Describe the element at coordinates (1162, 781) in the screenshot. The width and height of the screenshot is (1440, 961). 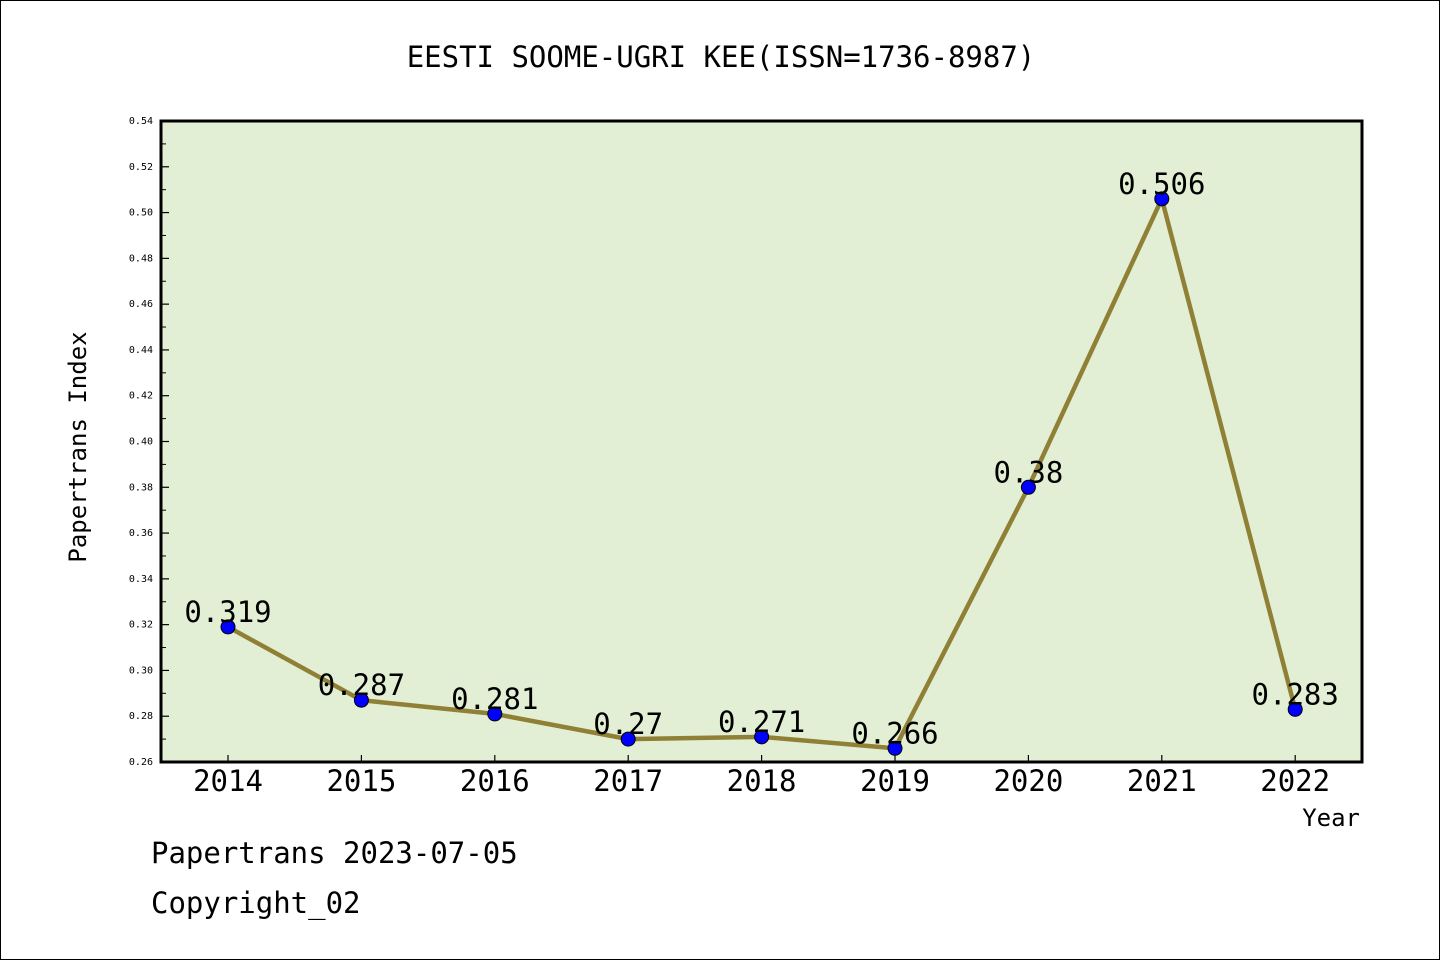
I see `x-tick-label: 2021` at that location.